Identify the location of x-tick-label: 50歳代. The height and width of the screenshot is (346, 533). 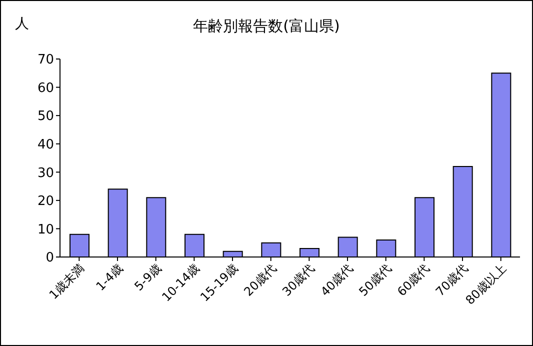
(375, 280).